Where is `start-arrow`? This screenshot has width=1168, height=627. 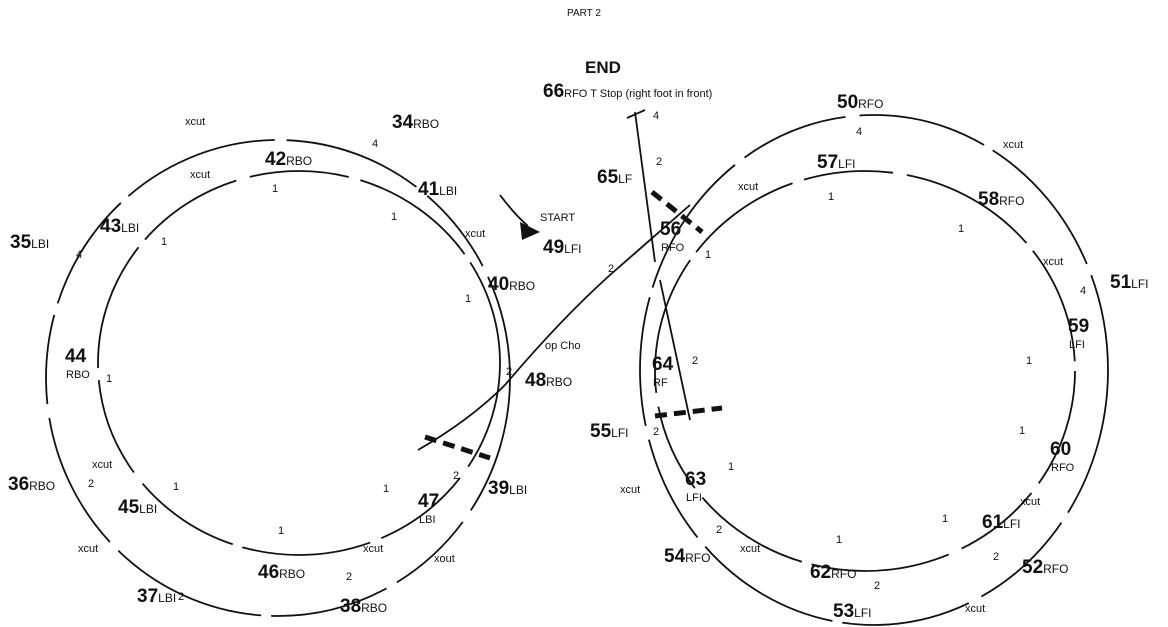 start-arrow is located at coordinates (530, 231).